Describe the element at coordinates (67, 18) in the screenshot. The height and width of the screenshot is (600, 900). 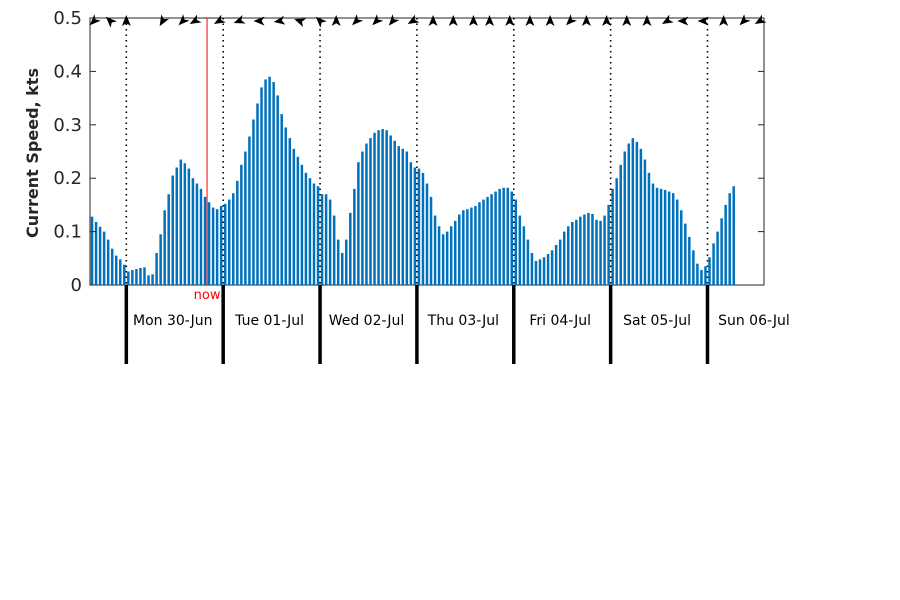
I see `y-tick-label: 0.5` at that location.